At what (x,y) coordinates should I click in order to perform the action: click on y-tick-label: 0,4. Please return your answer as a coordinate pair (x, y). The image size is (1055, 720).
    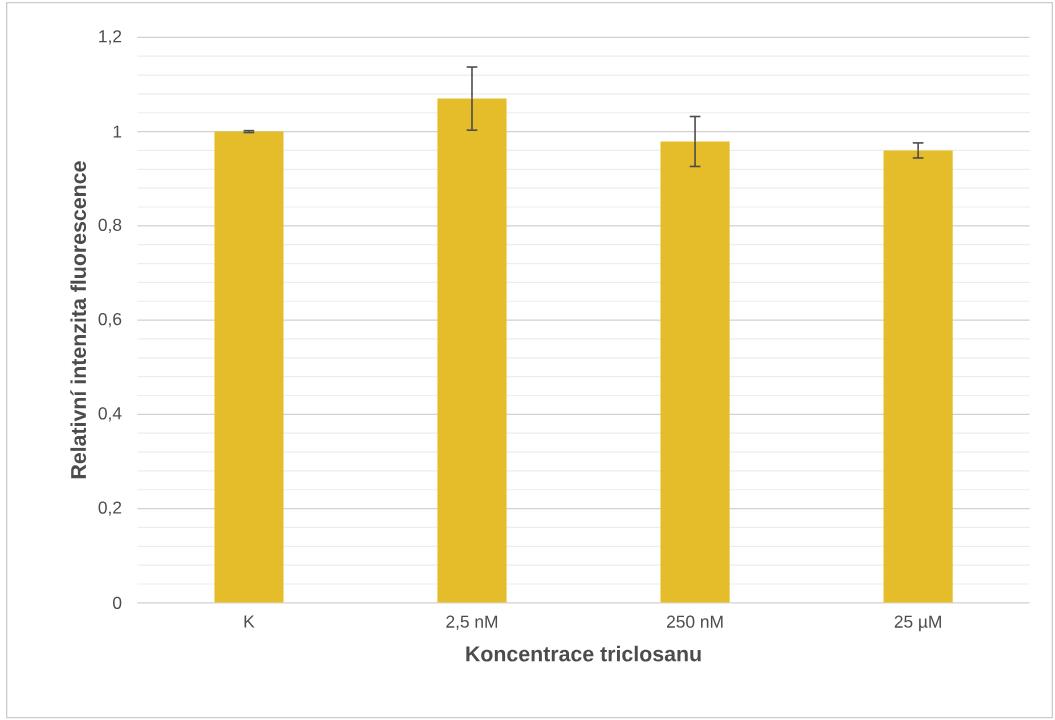
    Looking at the image, I should click on (110, 414).